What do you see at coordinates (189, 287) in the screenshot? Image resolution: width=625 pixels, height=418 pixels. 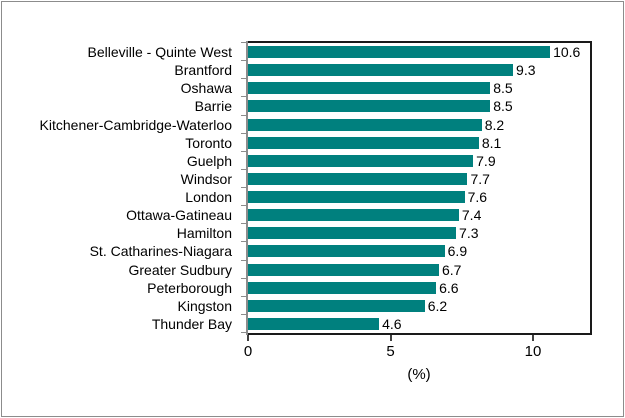 I see `category-label: Peterborough` at bounding box center [189, 287].